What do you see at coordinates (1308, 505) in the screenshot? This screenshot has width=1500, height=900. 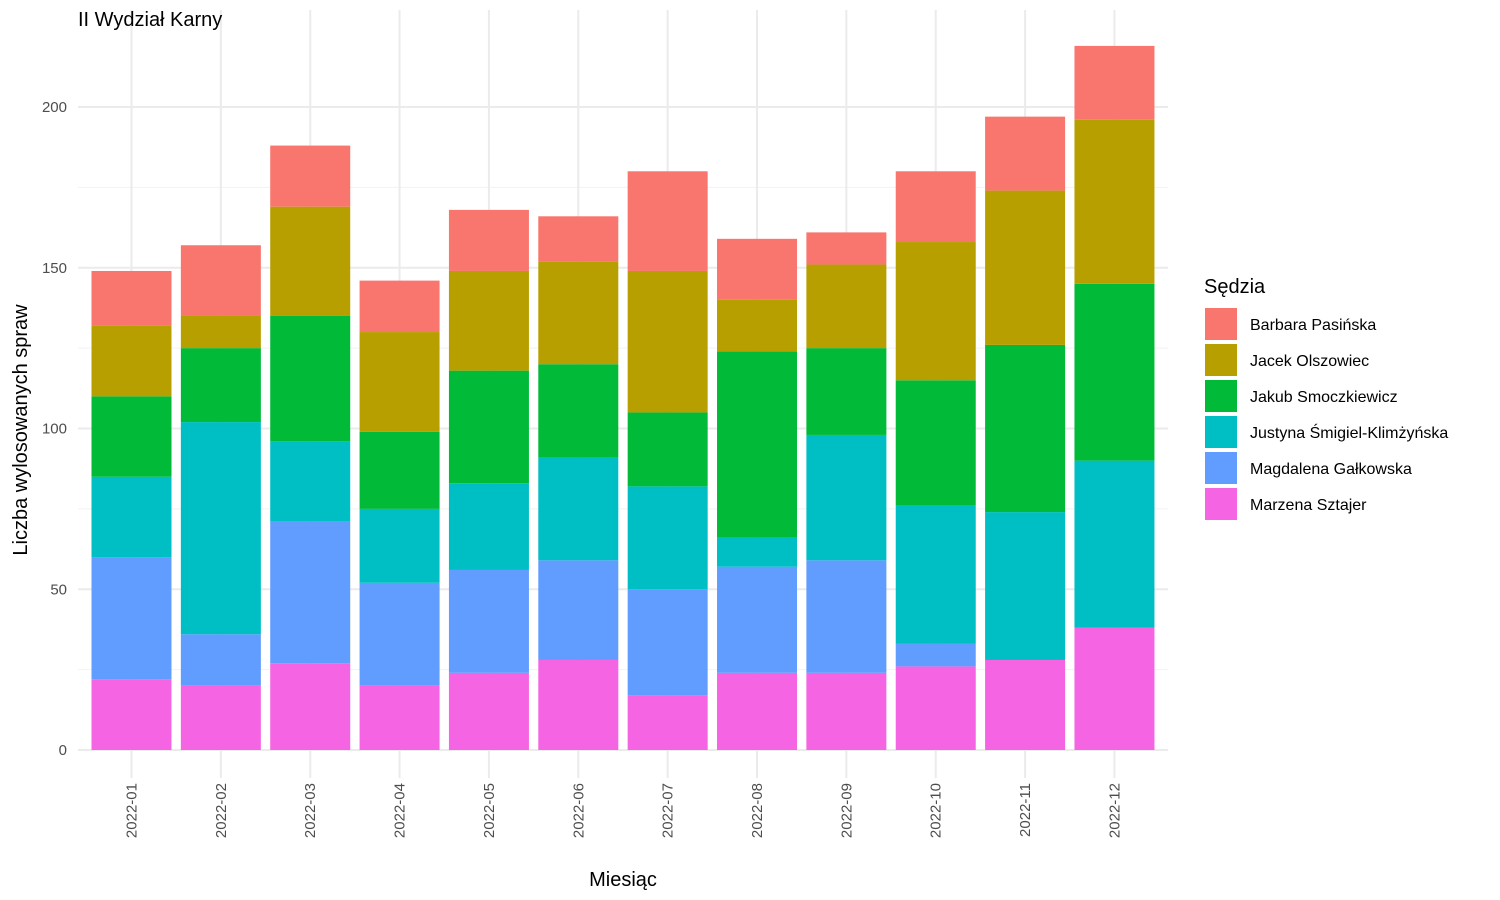 I see `legend-label: Marzena Sztajer` at bounding box center [1308, 505].